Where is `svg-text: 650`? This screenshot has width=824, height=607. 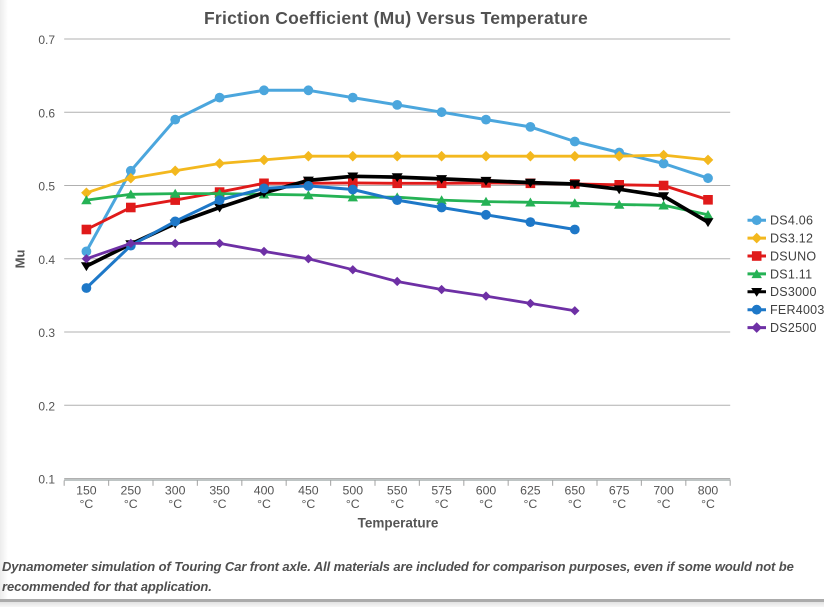 svg-text: 650 is located at coordinates (575, 490).